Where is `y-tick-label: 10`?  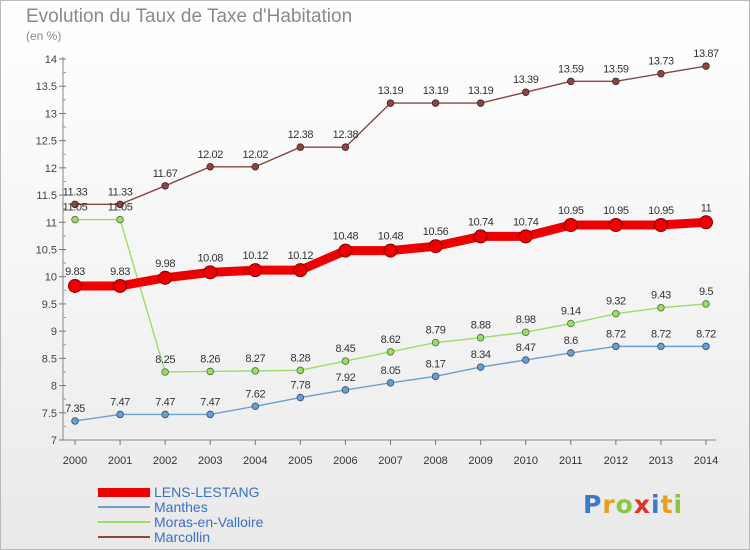
y-tick-label: 10 is located at coordinates (51, 278).